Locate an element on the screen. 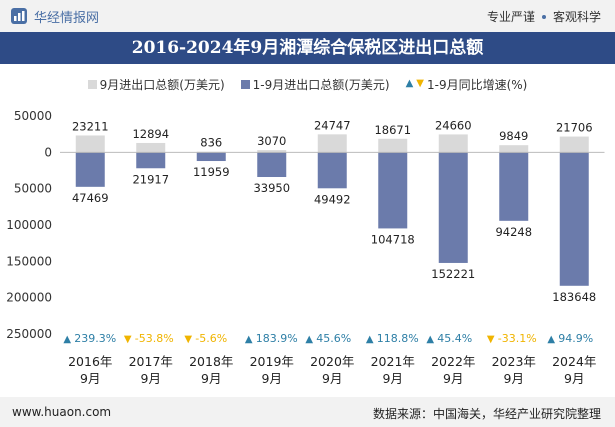 Image resolution: width=615 pixels, height=427 pixels. monthly-value-label: 9849 is located at coordinates (513, 136).